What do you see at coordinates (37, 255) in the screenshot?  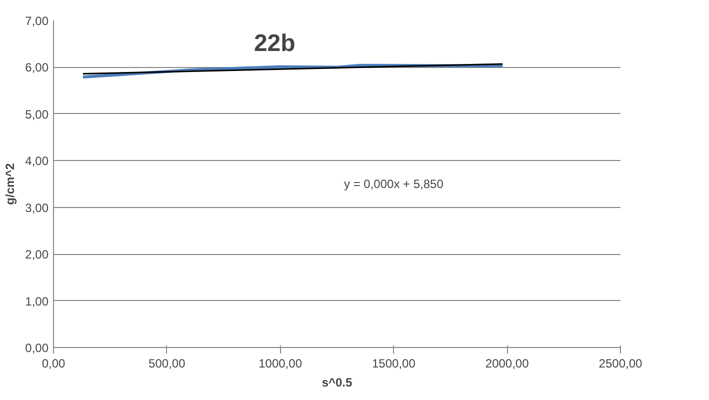 I see `y-tick-label: 2,00` at bounding box center [37, 255].